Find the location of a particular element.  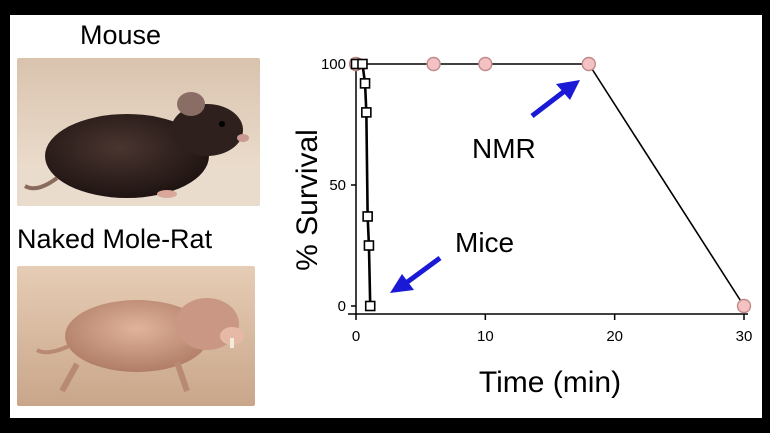

x-tick-label: 0 is located at coordinates (356, 336).